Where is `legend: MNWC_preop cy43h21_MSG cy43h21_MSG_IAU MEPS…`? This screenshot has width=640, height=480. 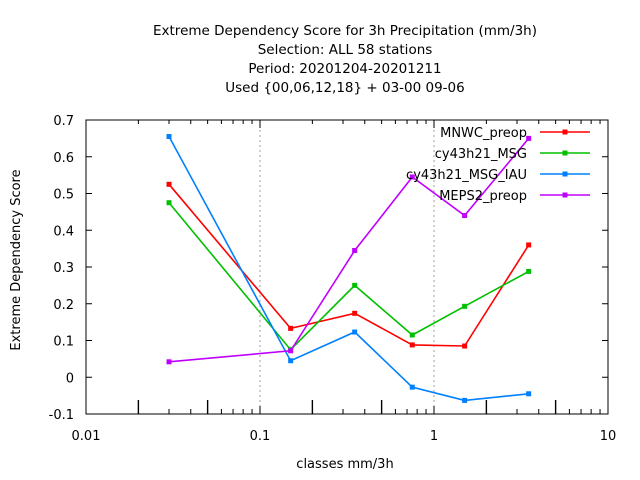 legend: MNWC_preop cy43h21_MSG cy43h21_MSG_IAU MEPS… is located at coordinates (498, 165).